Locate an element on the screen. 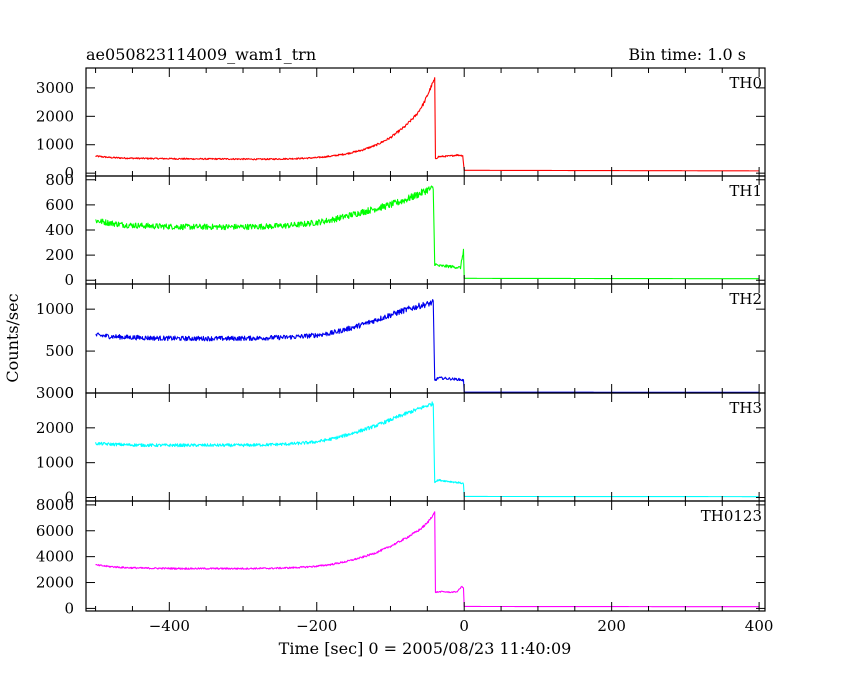 Image resolution: width=850 pixels, height=680 pixels. x-tick-label: 0 is located at coordinates (464, 626).